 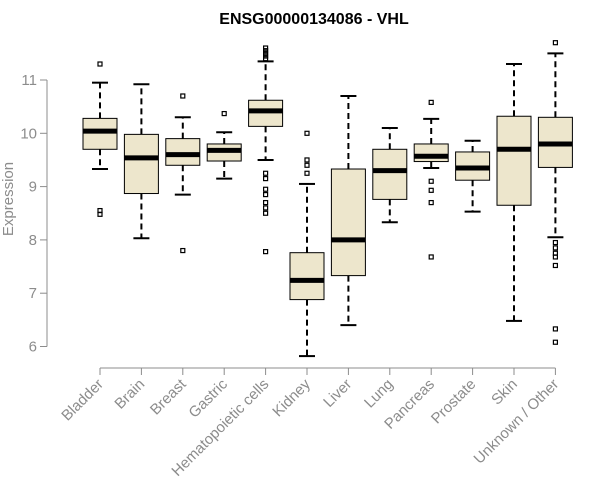 What do you see at coordinates (291, 397) in the screenshot?
I see `x-tick-label: Kidney` at bounding box center [291, 397].